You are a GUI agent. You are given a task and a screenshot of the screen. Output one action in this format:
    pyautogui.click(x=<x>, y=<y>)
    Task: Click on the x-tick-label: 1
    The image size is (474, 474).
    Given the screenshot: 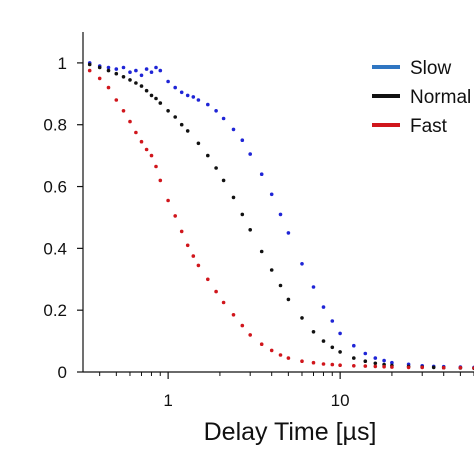 What is the action you would take?
    pyautogui.click(x=167, y=400)
    